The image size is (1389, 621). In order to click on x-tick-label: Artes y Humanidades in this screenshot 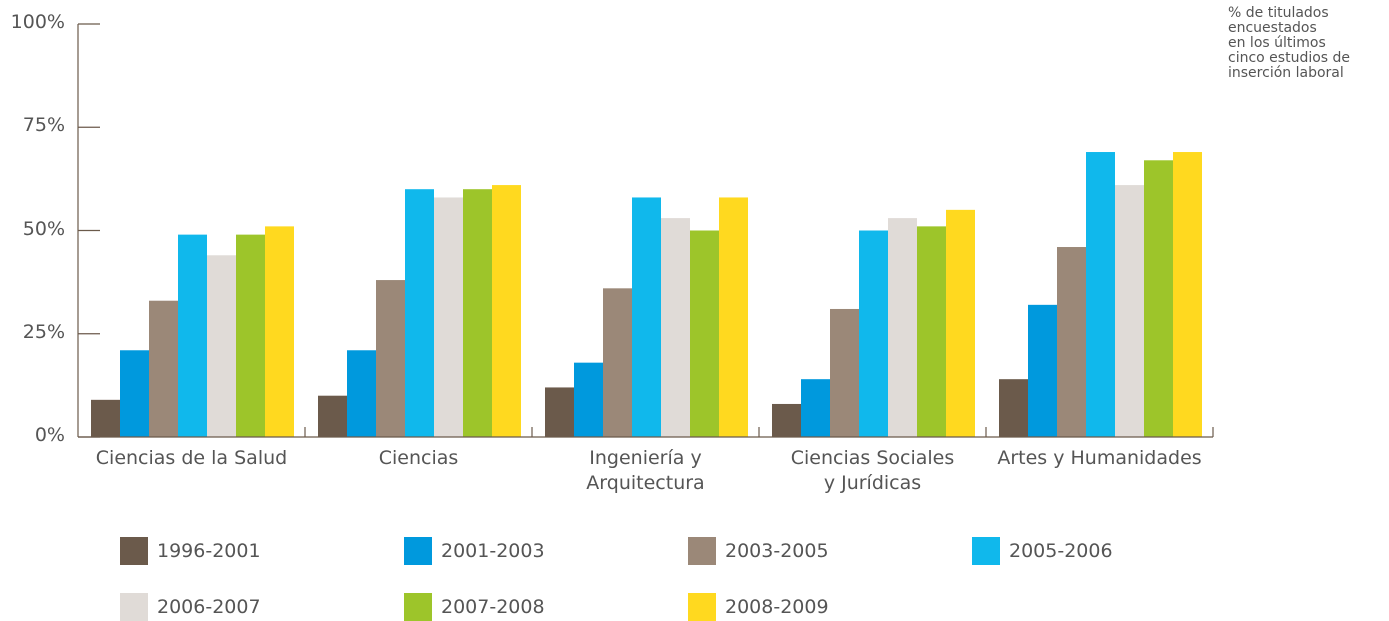, I will do `click(1099, 458)`.